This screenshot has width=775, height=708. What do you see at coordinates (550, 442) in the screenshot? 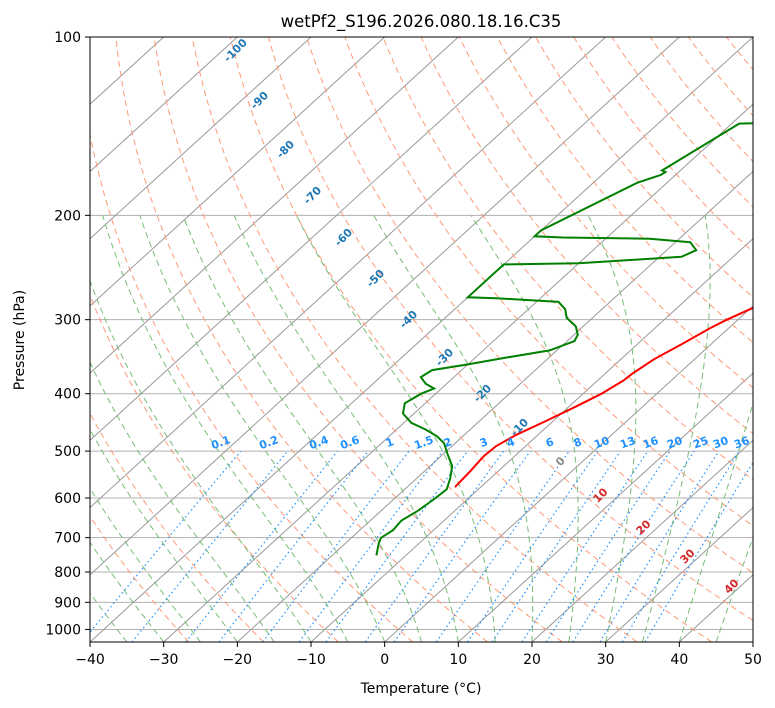
I see `mixing-ratio-label: 6` at bounding box center [550, 442].